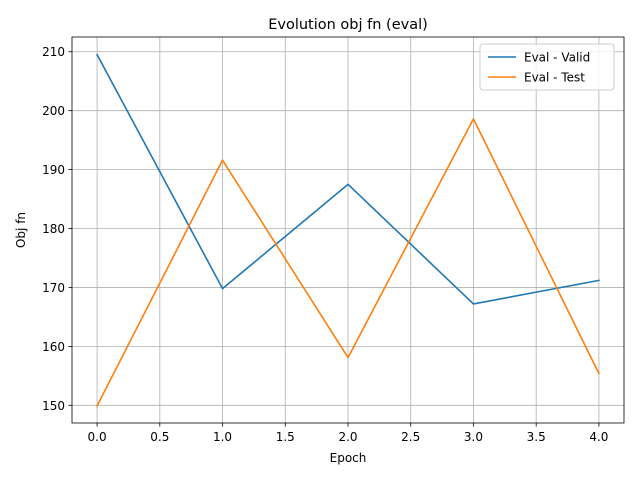 The image size is (640, 480). I want to click on y-tick-label: 180, so click(53, 229).